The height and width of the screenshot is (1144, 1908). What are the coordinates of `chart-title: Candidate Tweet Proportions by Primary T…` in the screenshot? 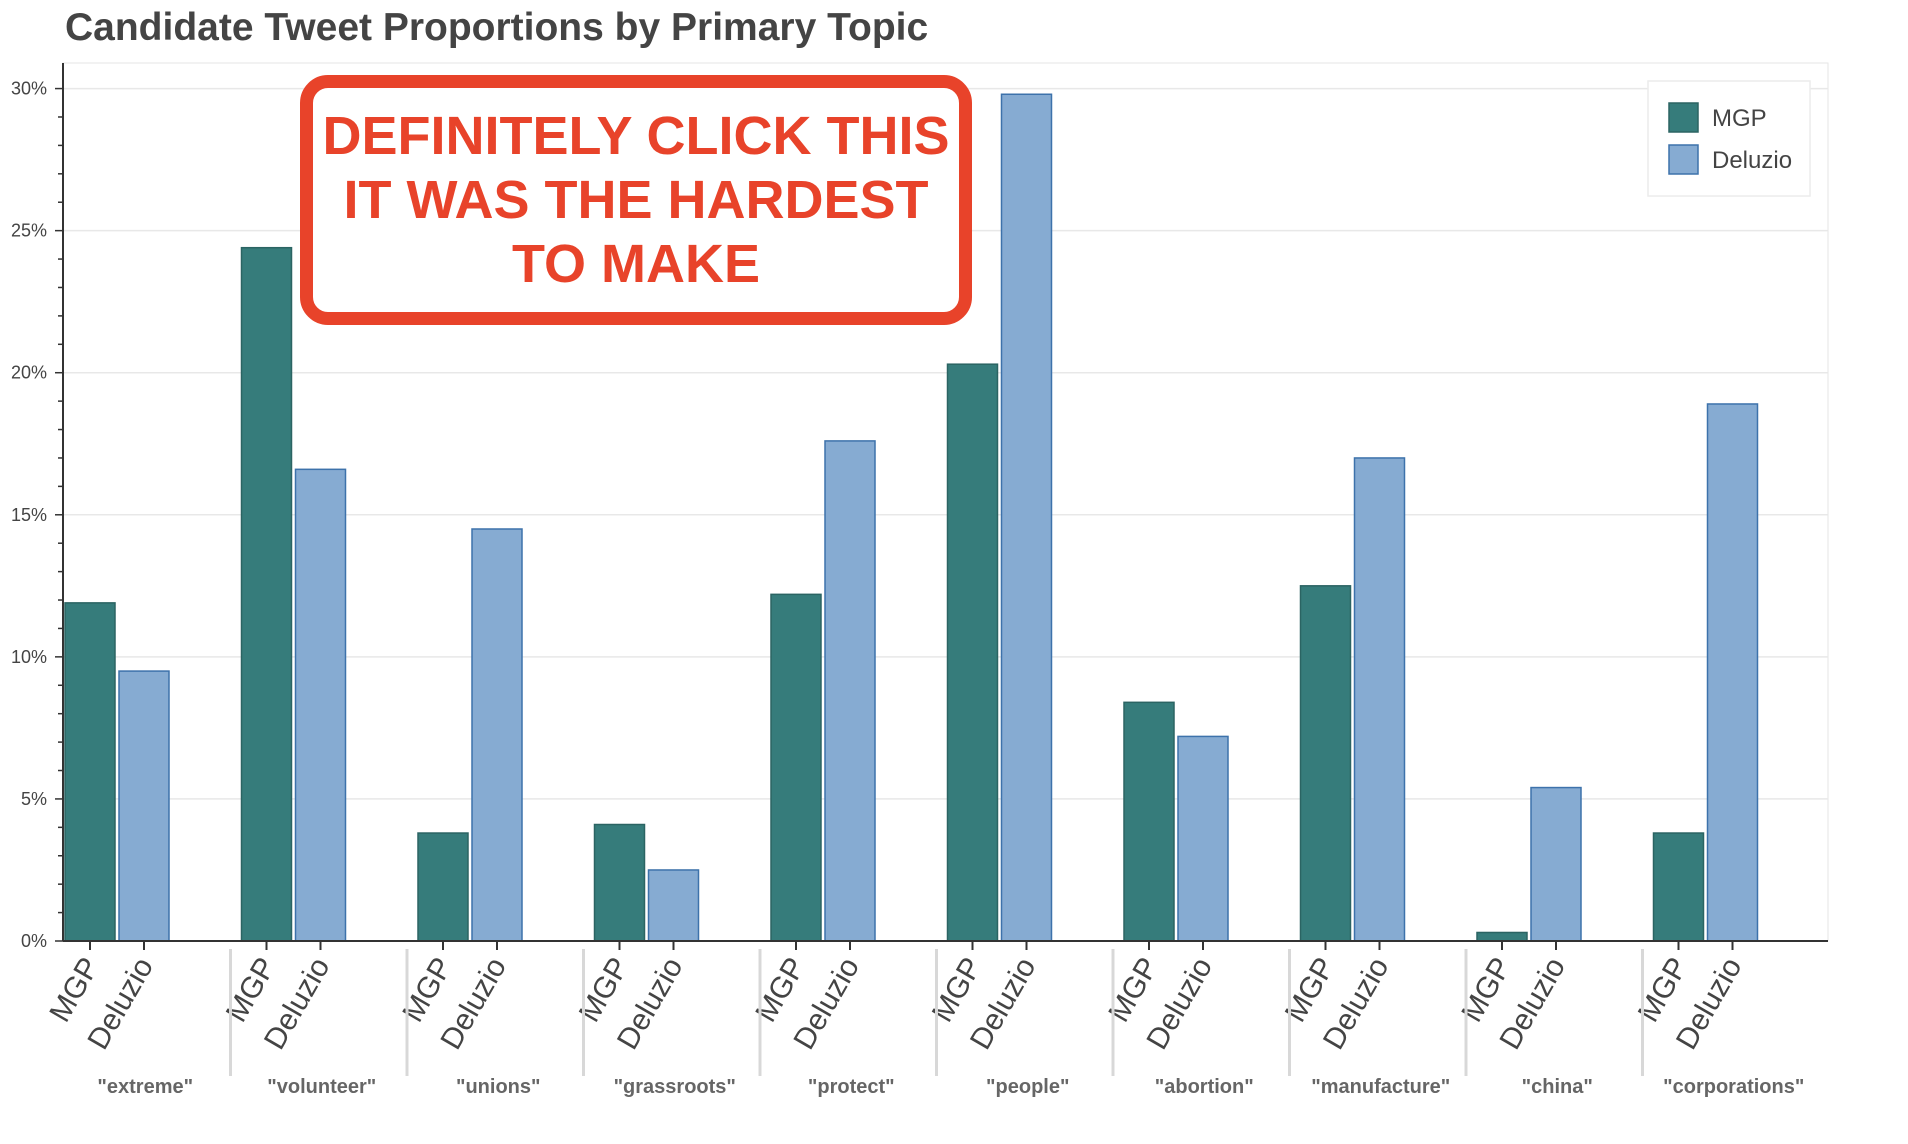 It's located at (497, 27).